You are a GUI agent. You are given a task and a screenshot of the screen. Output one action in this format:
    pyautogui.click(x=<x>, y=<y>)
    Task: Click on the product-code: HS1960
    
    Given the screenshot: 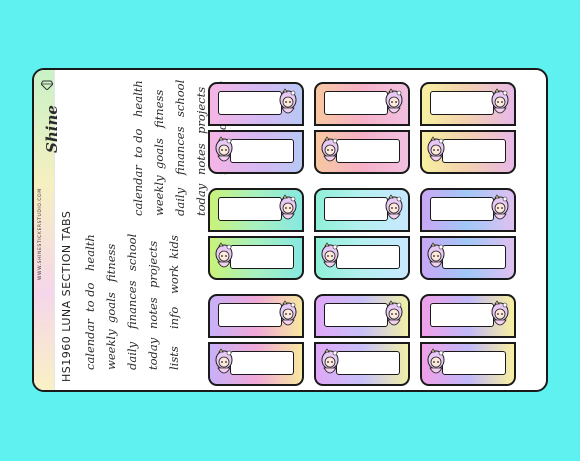 What is the action you would take?
    pyautogui.click(x=66, y=358)
    